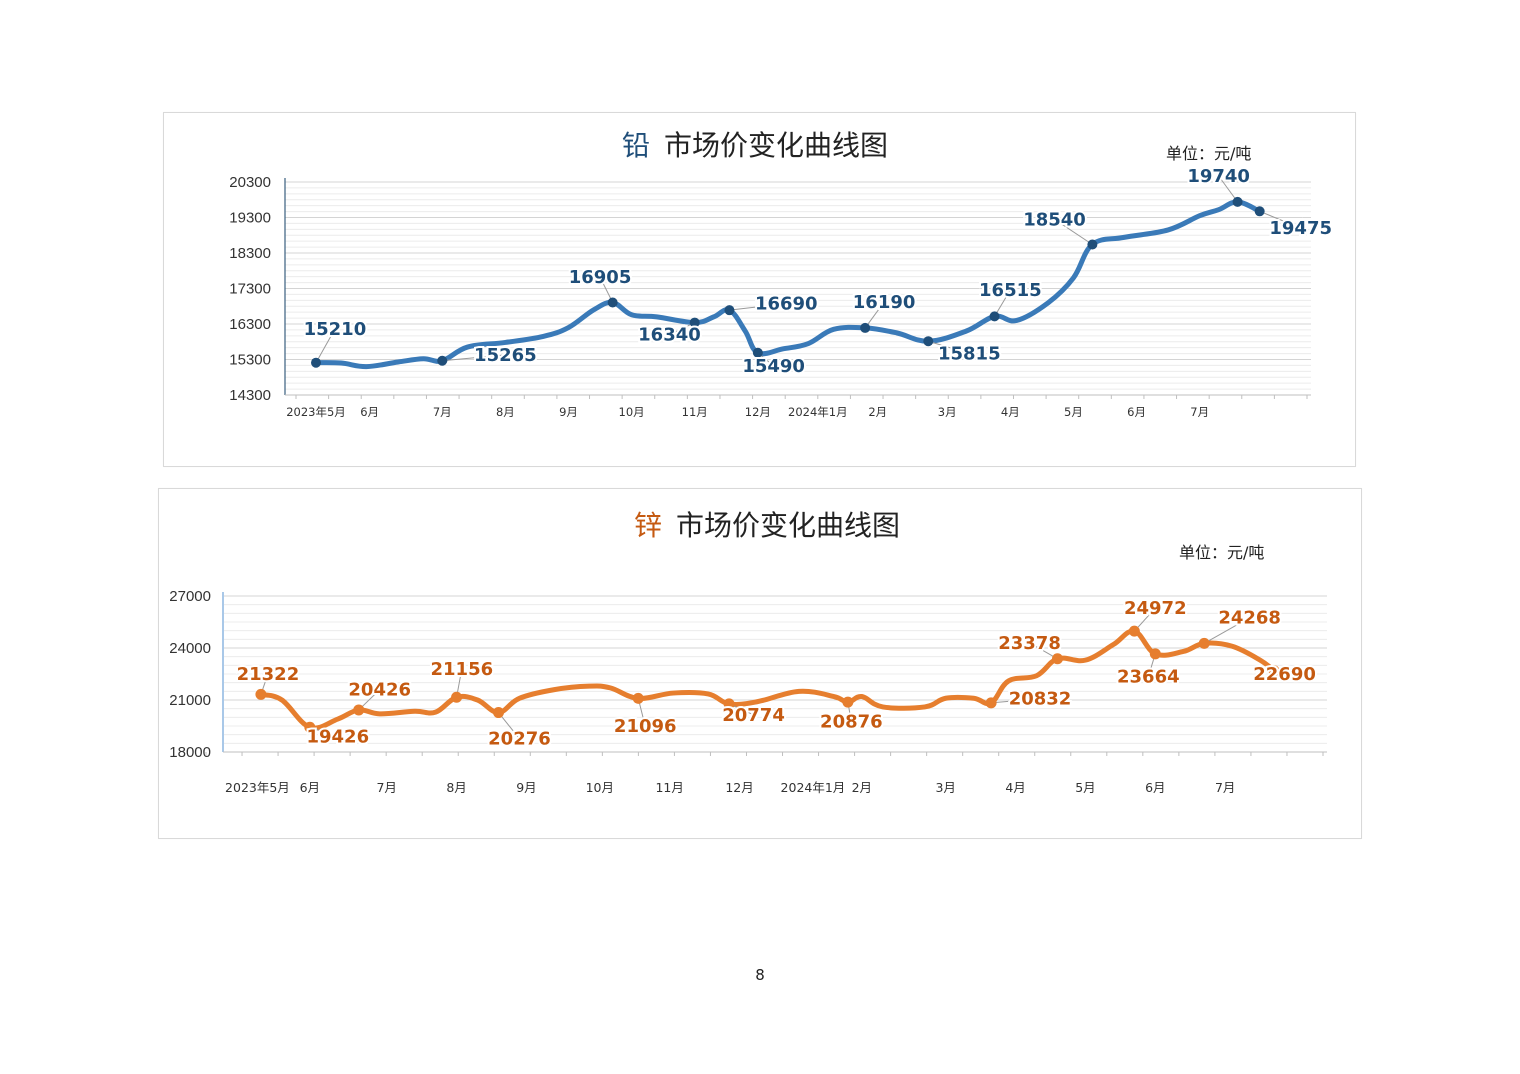  I want to click on data-label: 20832, so click(1040, 699).